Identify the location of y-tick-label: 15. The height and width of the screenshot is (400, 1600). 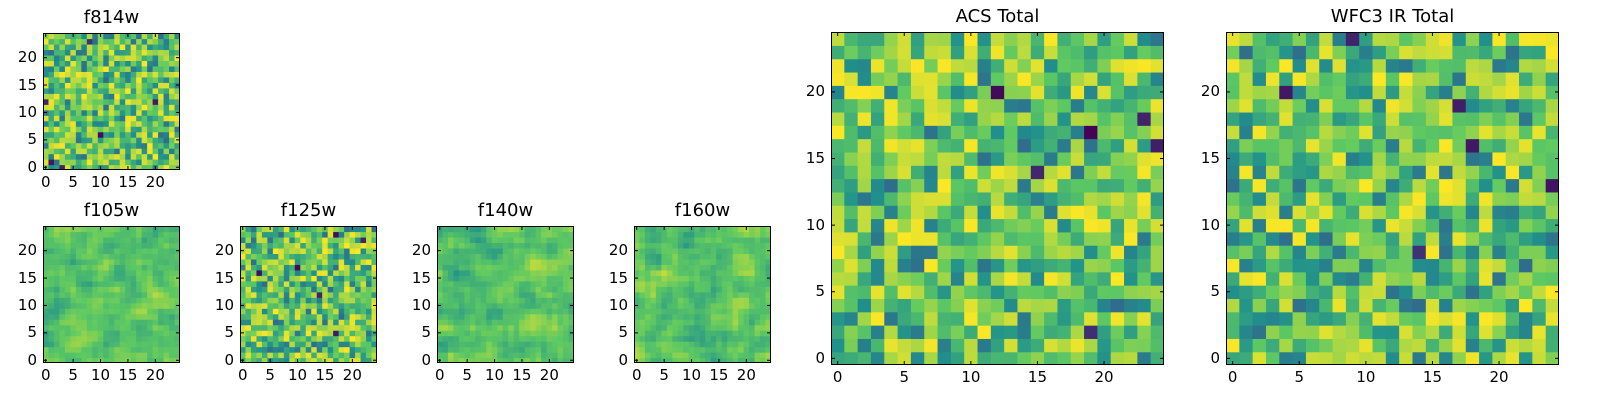
(618, 277).